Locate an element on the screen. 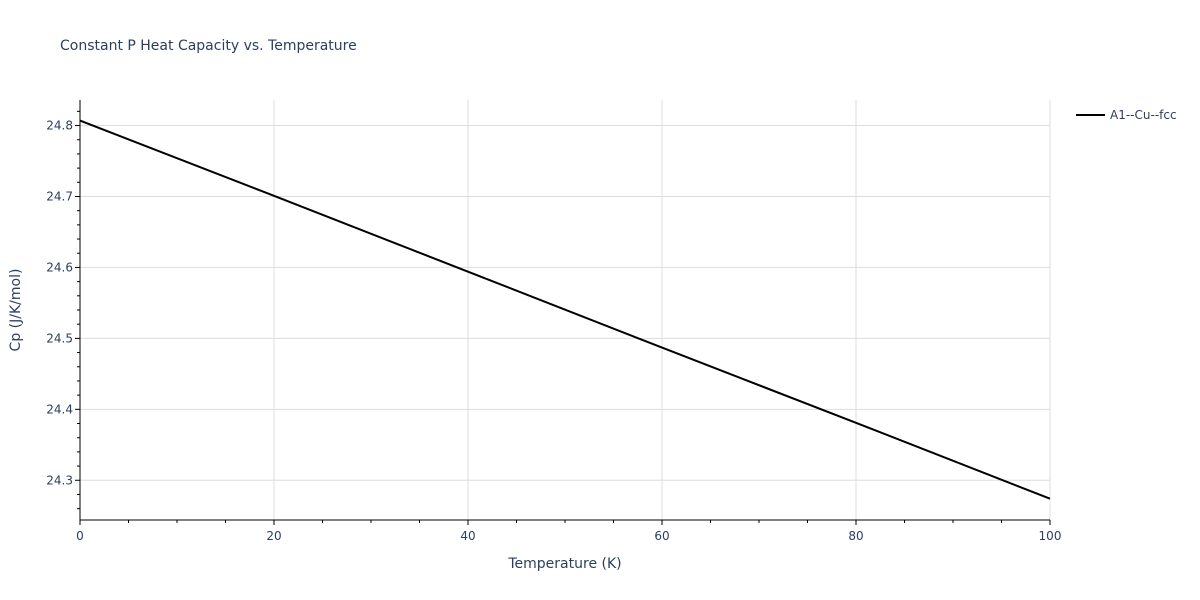 Image resolution: width=1200 pixels, height=600 pixels. x-axis-title: Temperature (K) is located at coordinates (564, 564).